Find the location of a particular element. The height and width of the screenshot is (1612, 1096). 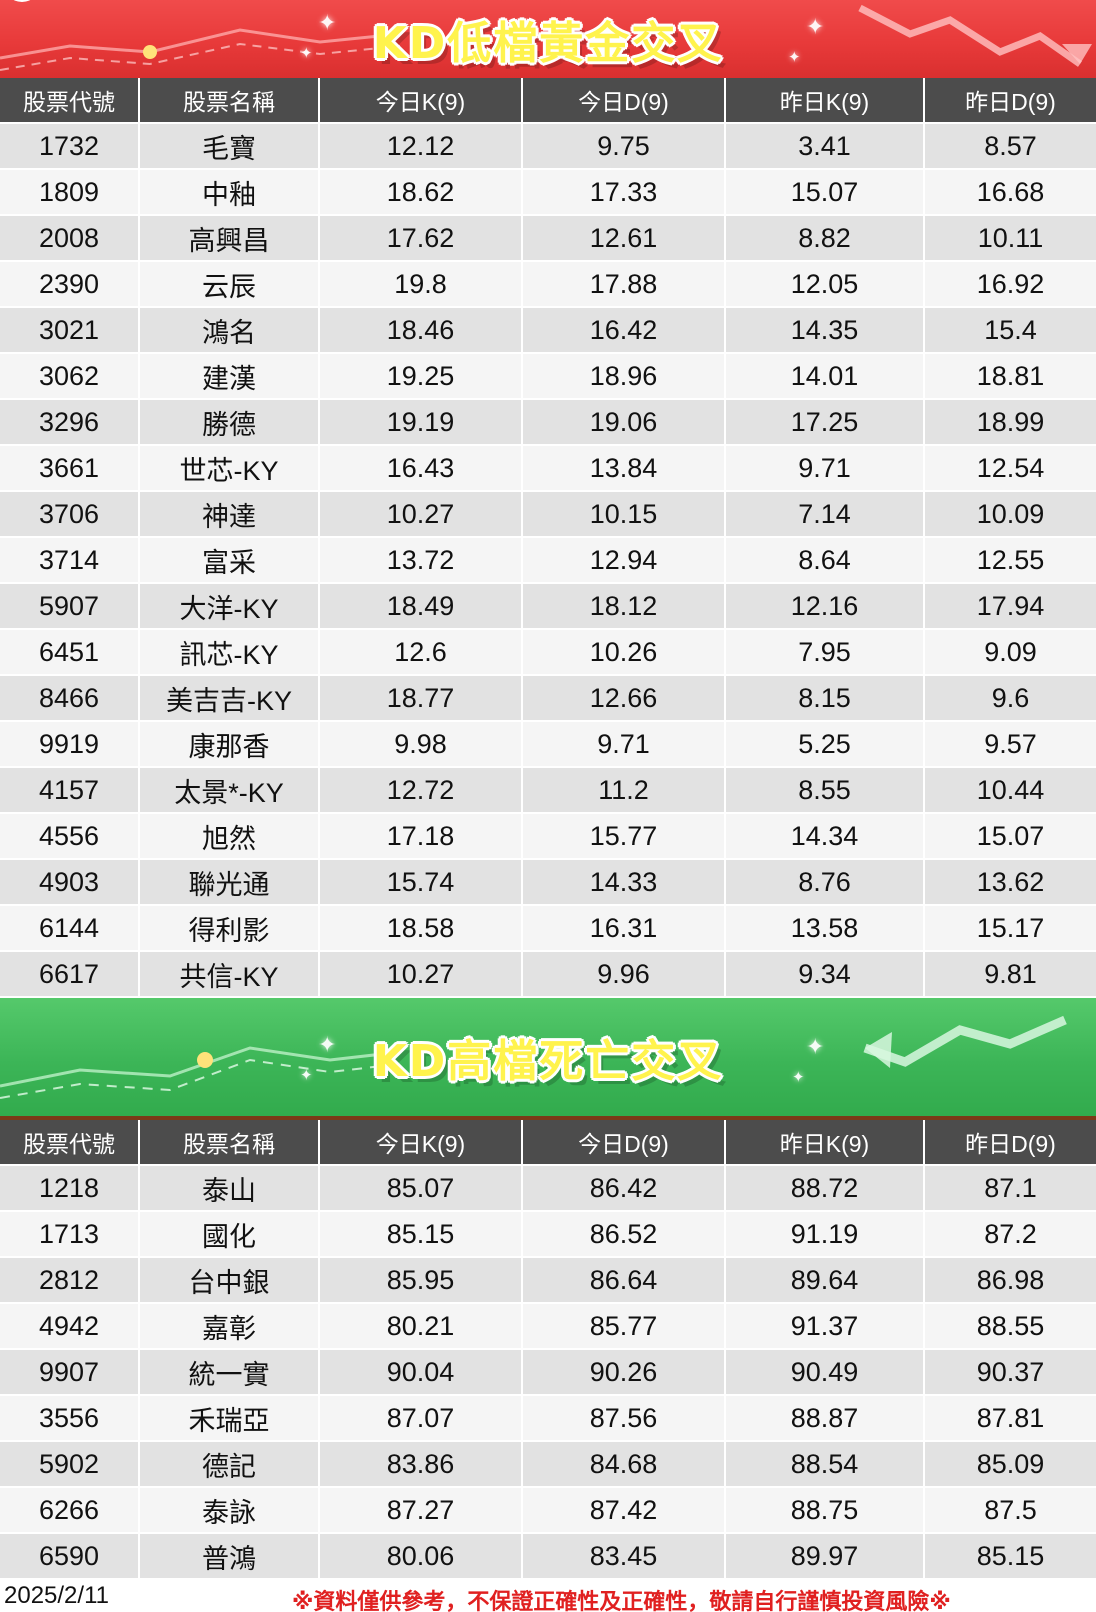

cell-today-k: 19.8 is located at coordinates (421, 284).